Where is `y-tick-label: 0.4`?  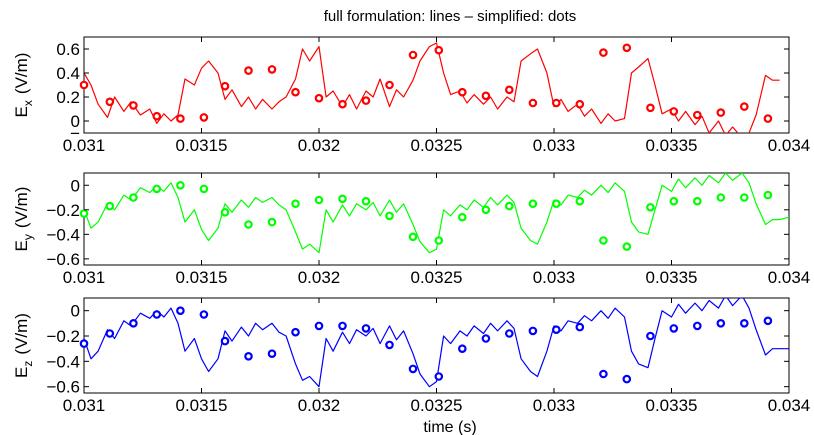 y-tick-label: 0.4 is located at coordinates (68, 73).